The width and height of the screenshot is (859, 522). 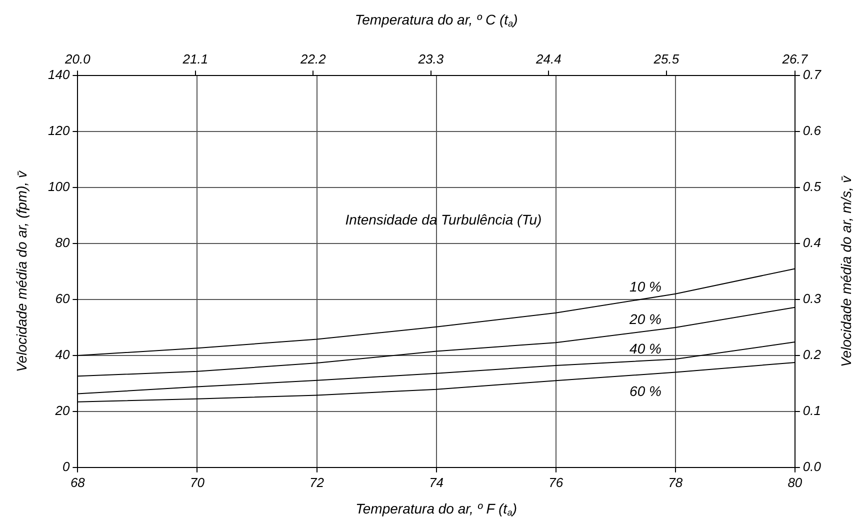 What do you see at coordinates (317, 482) in the screenshot?
I see `x-tick-label: 72` at bounding box center [317, 482].